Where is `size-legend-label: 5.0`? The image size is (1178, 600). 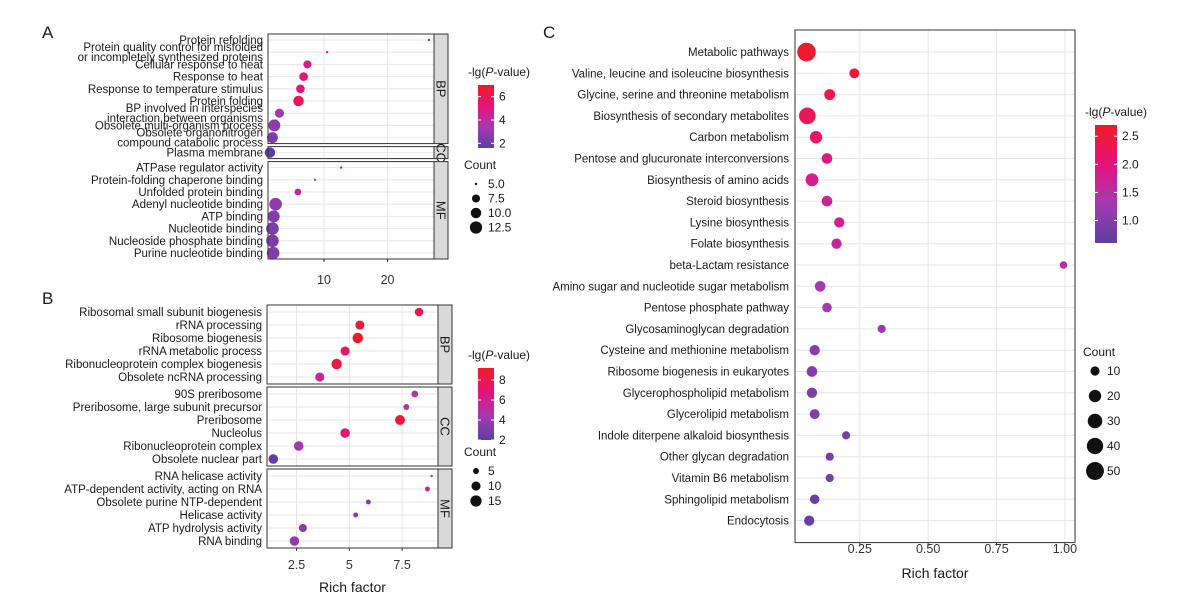 size-legend-label: 5.0 is located at coordinates (496, 184).